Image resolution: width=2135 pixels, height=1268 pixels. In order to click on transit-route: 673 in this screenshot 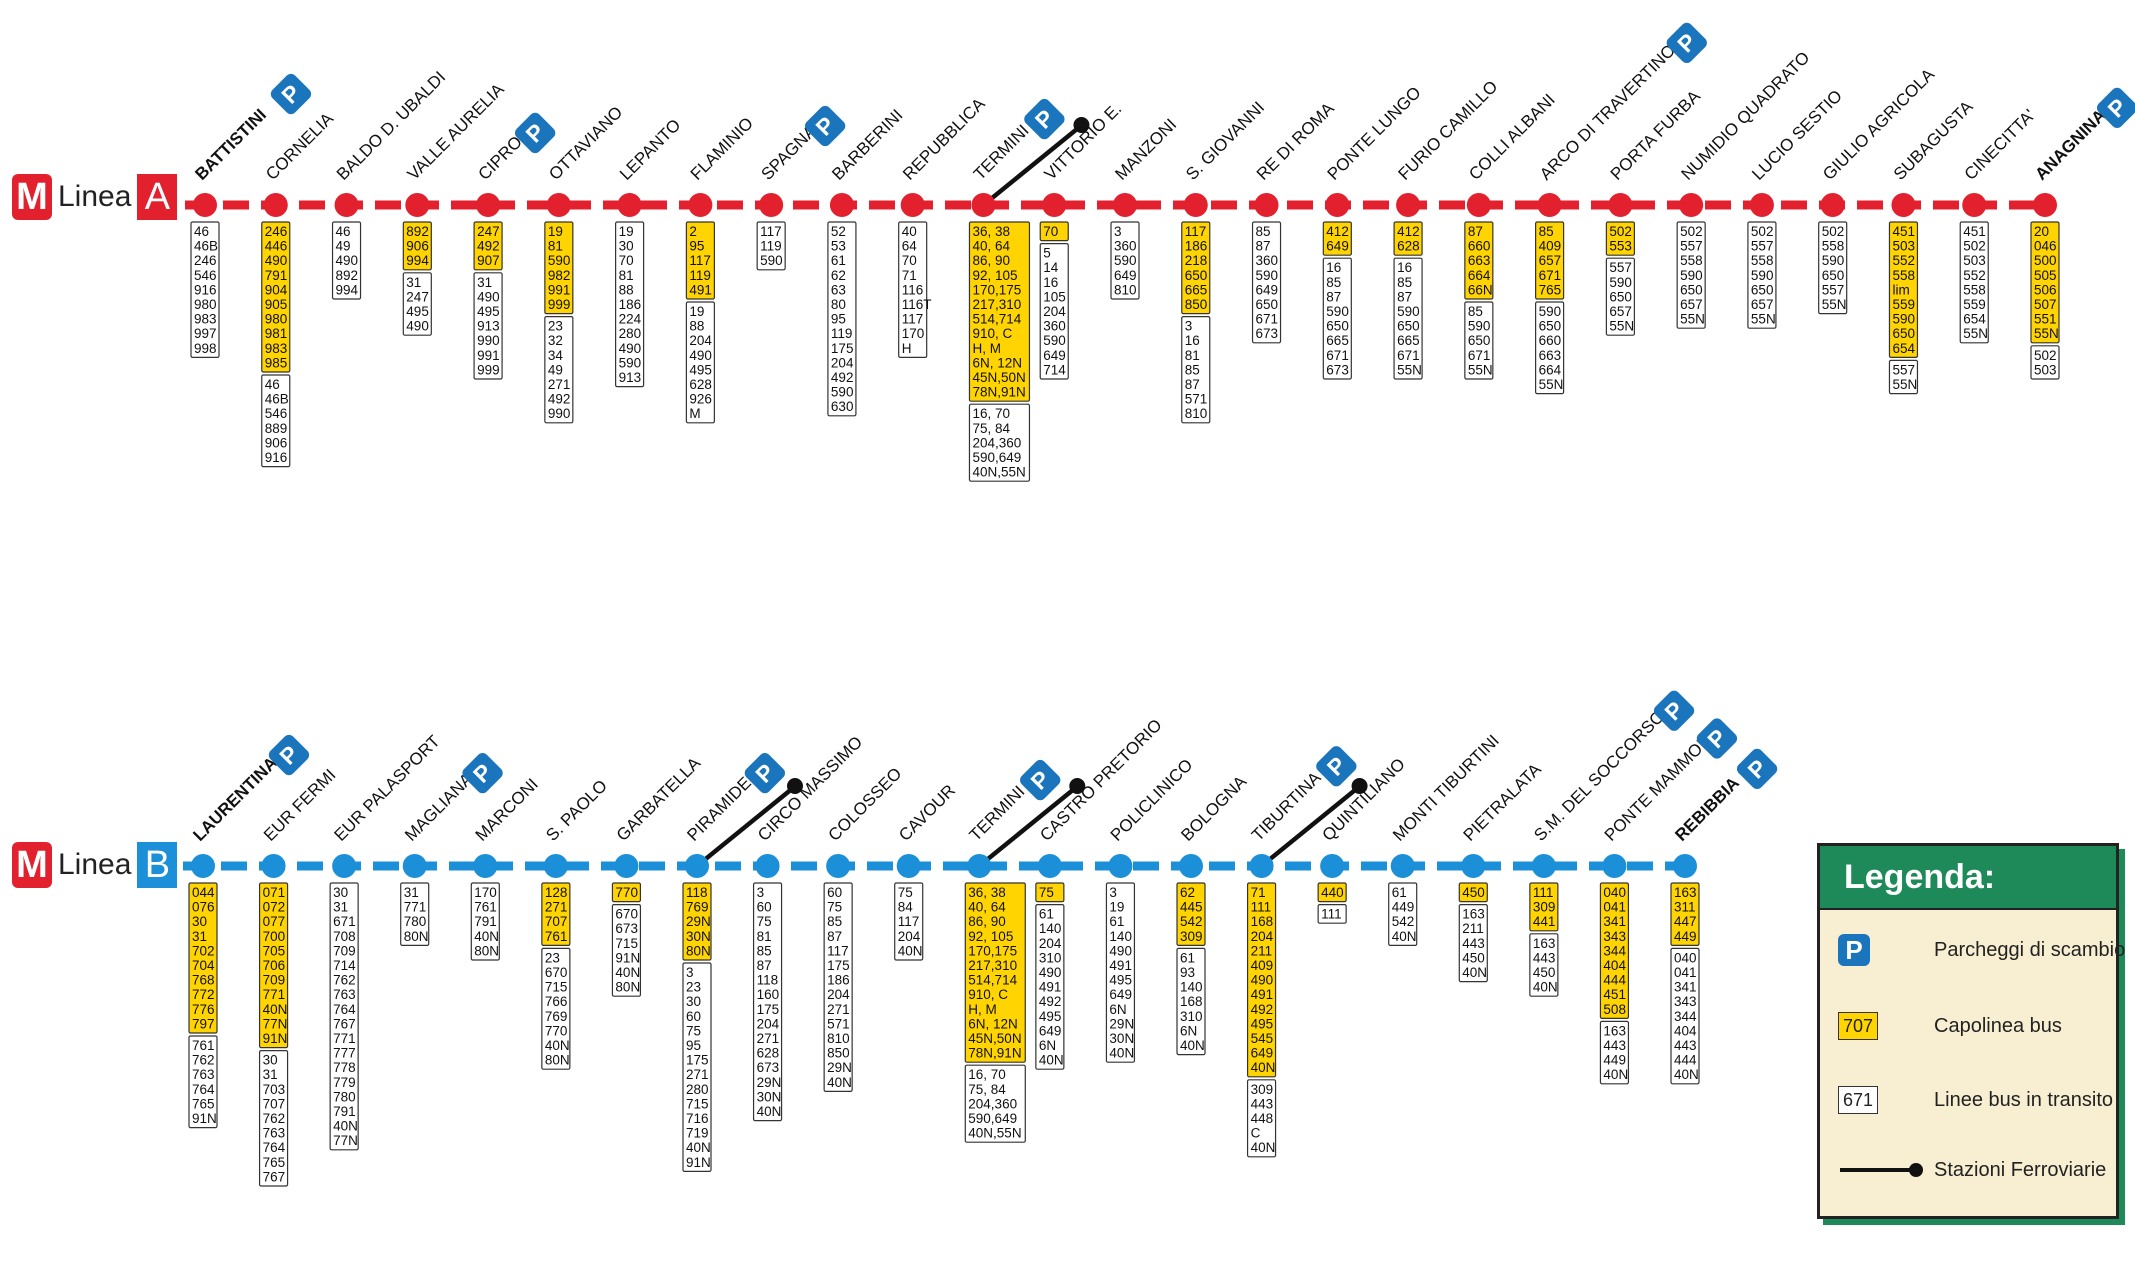, I will do `click(1337, 369)`.